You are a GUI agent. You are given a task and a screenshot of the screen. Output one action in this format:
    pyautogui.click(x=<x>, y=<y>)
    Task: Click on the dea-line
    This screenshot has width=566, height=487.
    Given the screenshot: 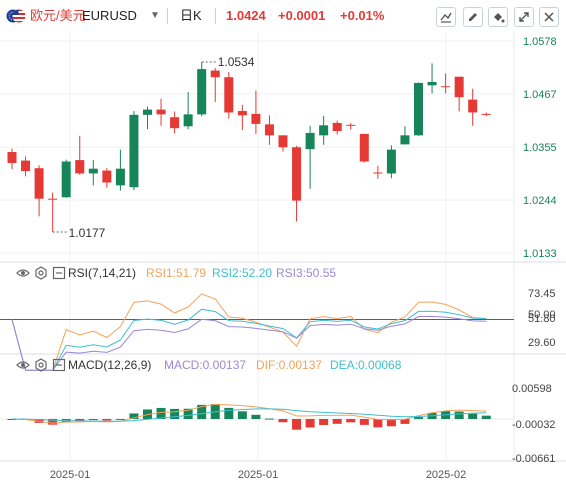 What is the action you would take?
    pyautogui.click(x=249, y=415)
    